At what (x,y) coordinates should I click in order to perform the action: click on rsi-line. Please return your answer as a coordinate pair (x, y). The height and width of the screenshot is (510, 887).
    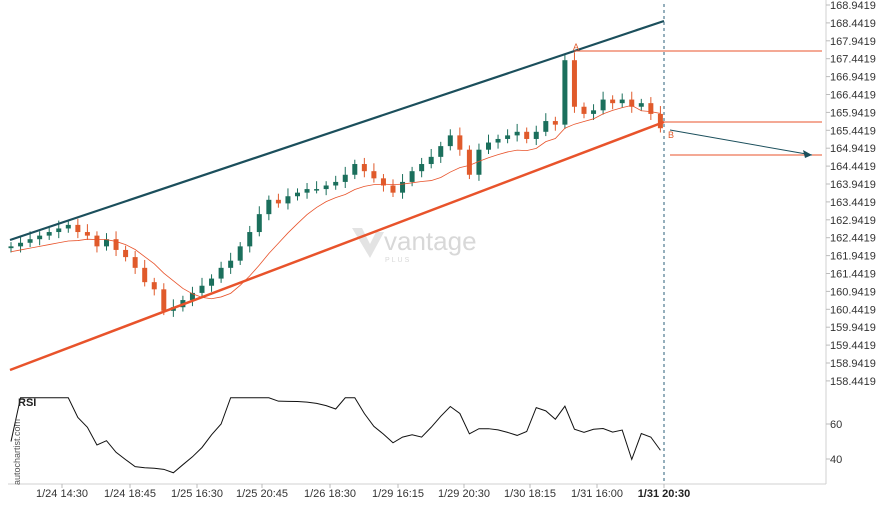
    Looking at the image, I should click on (335, 435).